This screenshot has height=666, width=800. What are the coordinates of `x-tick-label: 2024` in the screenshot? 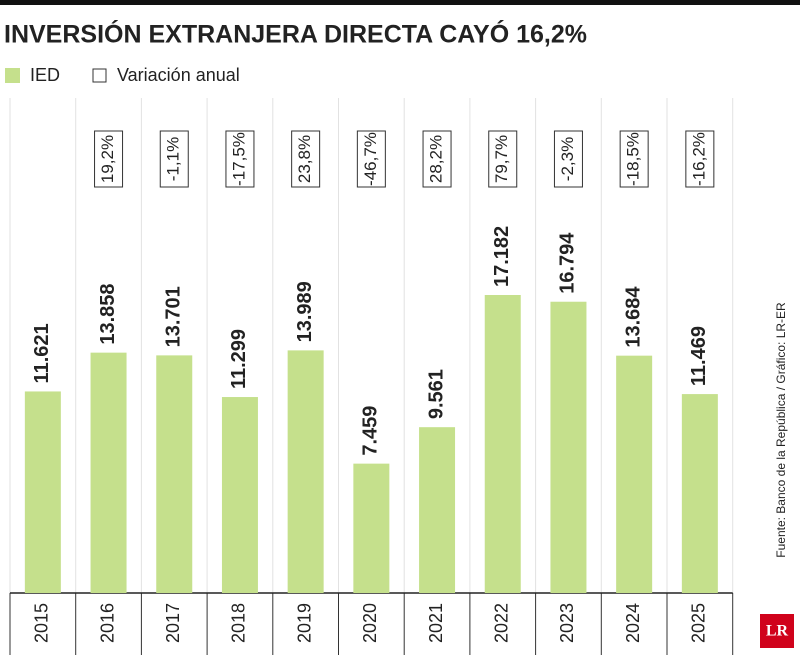 It's located at (633, 623).